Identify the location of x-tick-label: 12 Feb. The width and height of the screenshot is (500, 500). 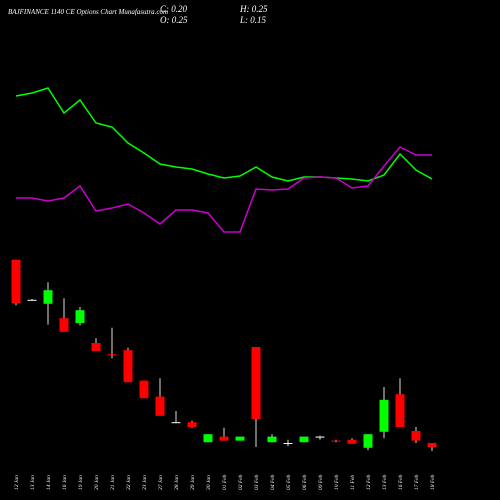
(369, 482).